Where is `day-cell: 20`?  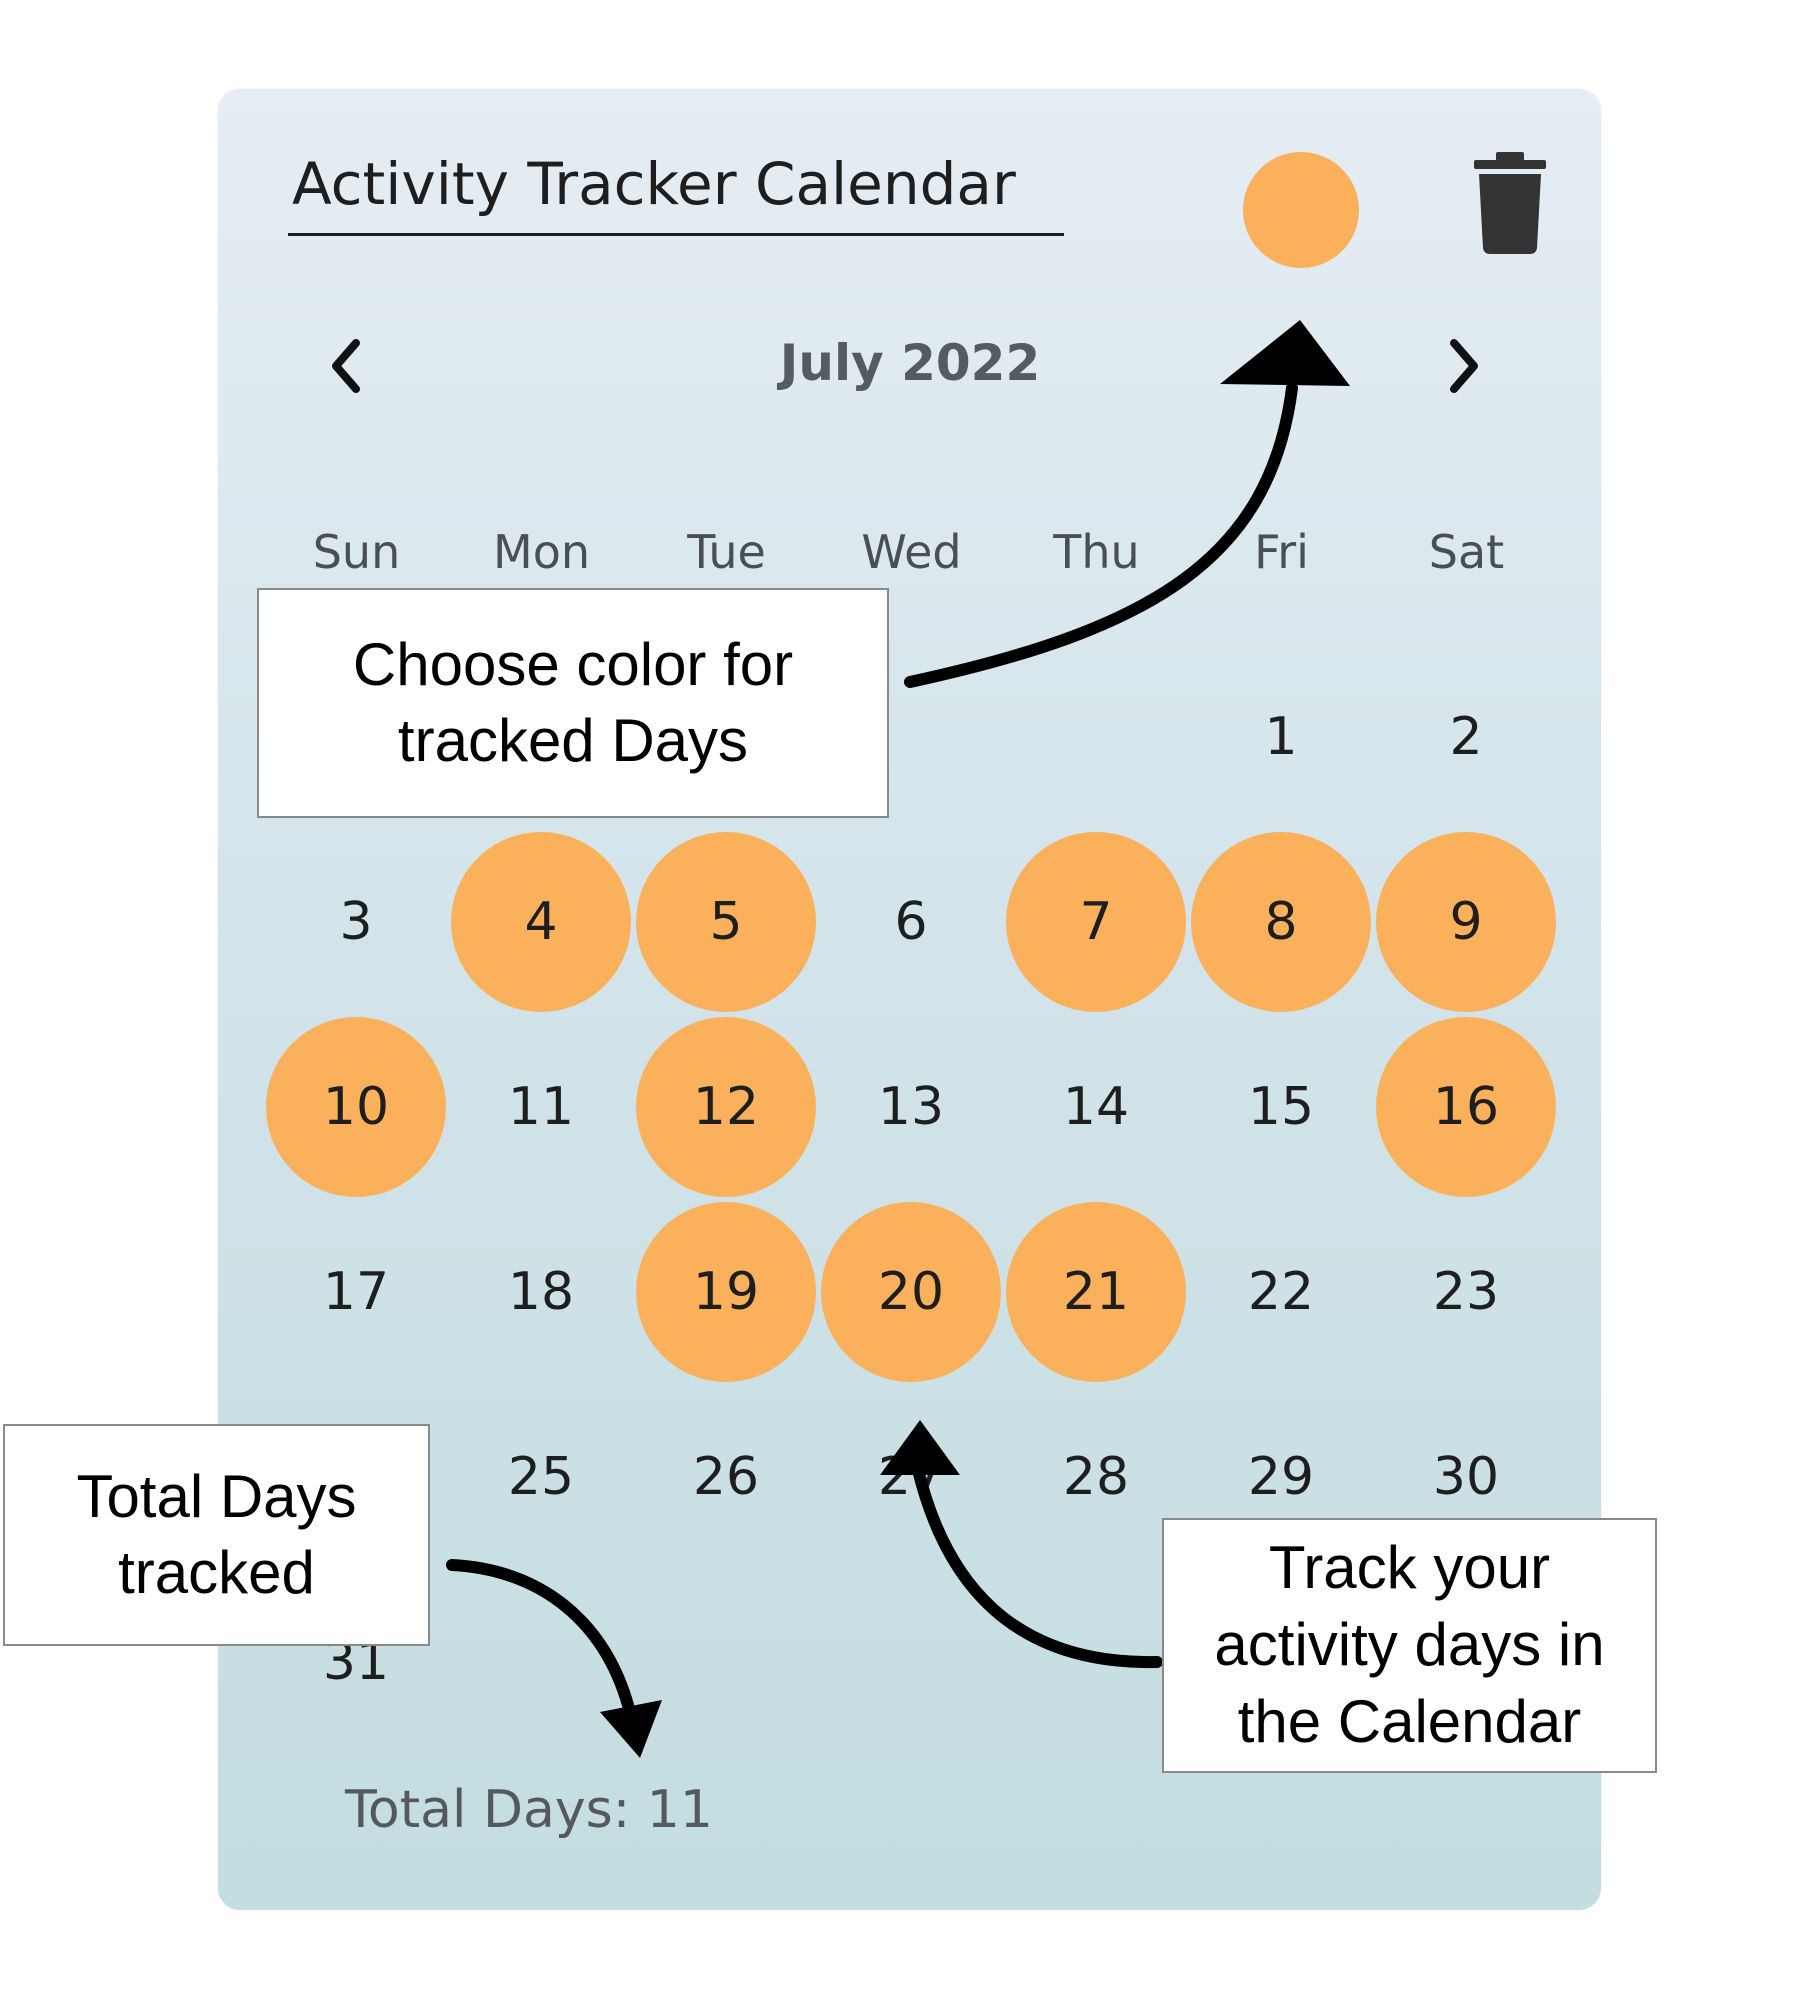
day-cell: 20 is located at coordinates (911, 1292).